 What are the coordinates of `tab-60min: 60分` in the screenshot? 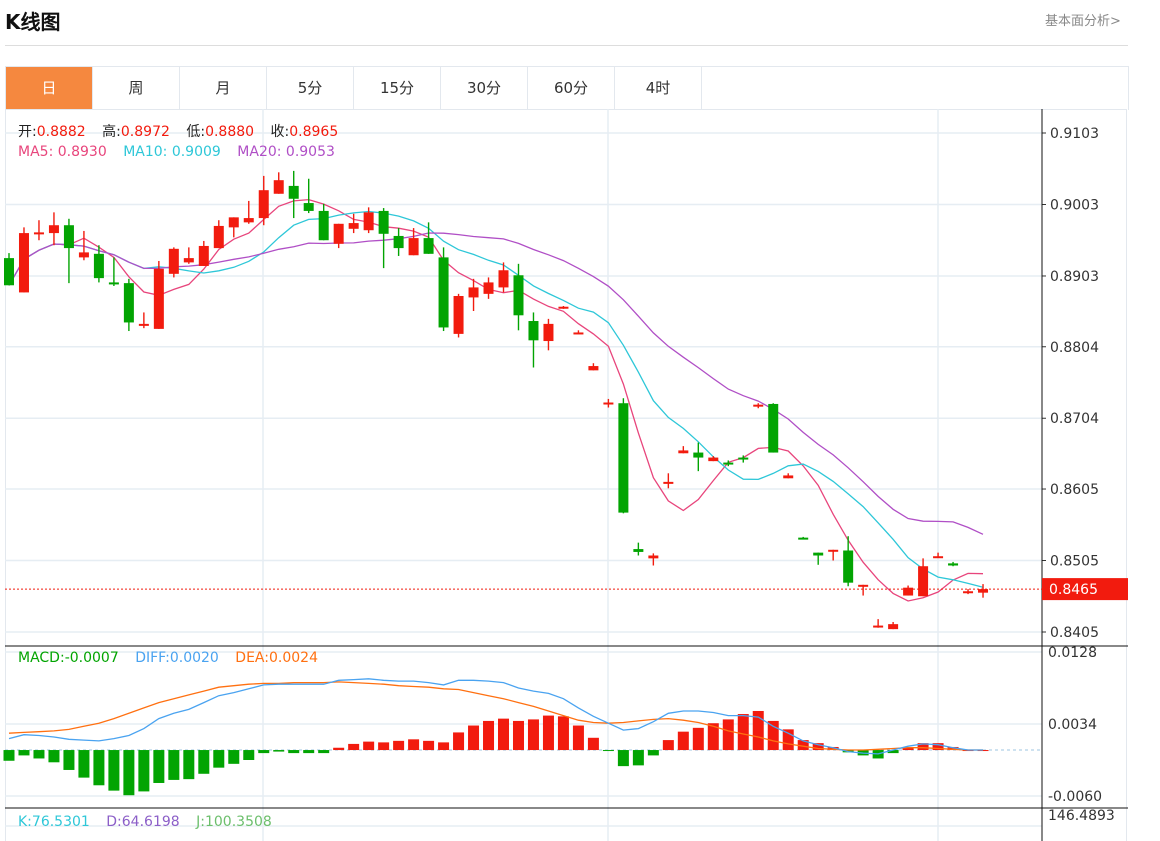 It's located at (571, 88).